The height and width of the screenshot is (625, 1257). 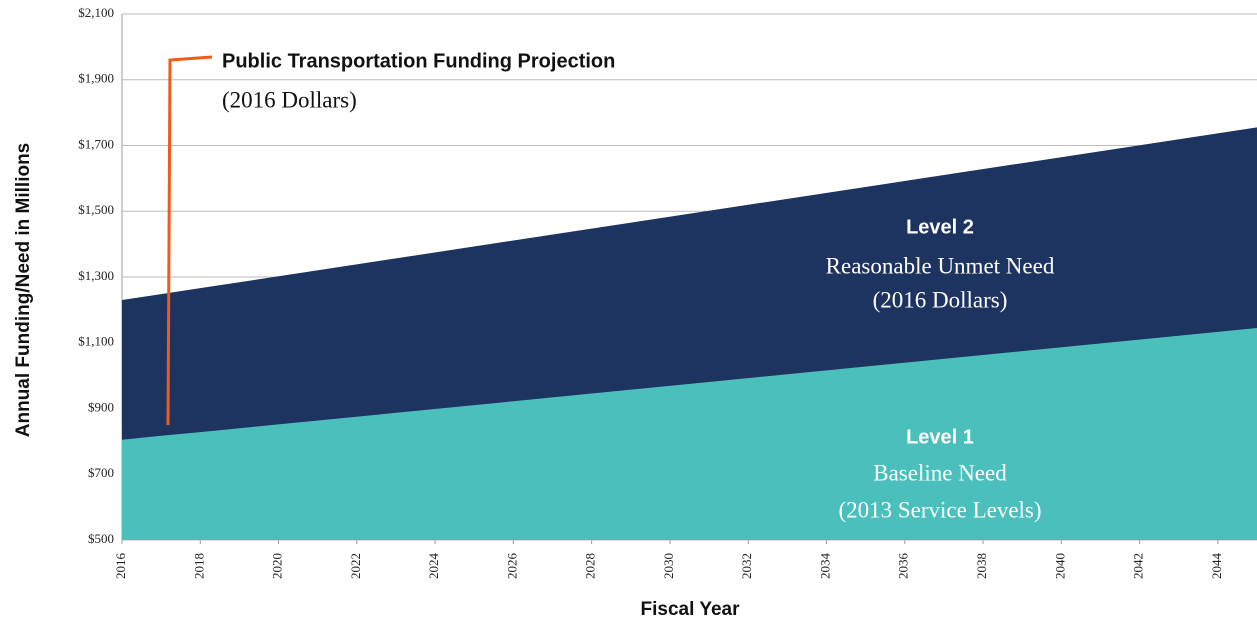 I want to click on y-tick-label: $700, so click(x=101, y=472).